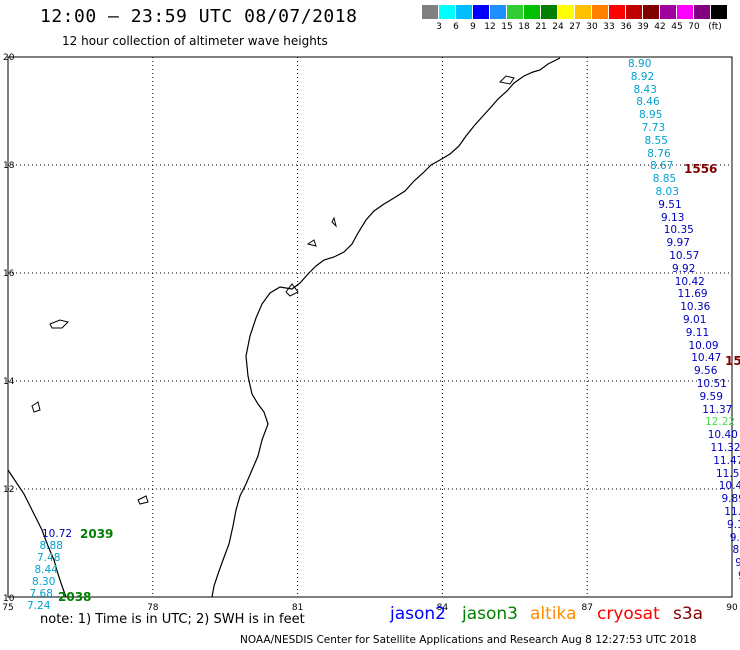 Image resolution: width=740 pixels, height=650 pixels. What do you see at coordinates (609, 27) in the screenshot?
I see `legend-label: 33` at bounding box center [609, 27].